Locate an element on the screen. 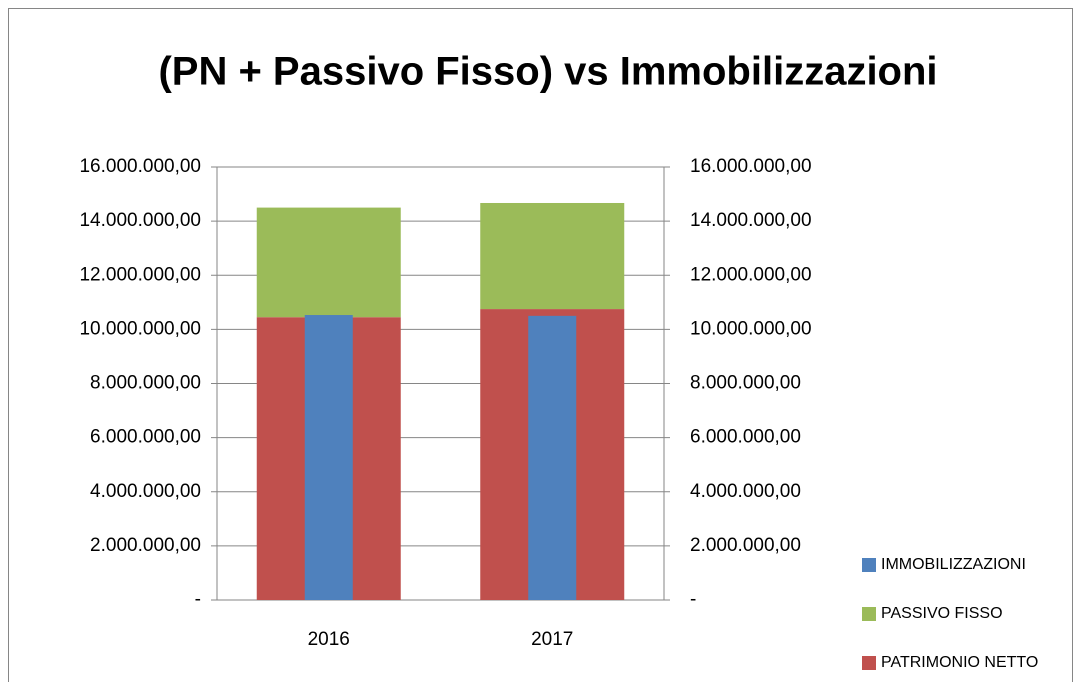  y2-tick-label: 6.000.000,00 is located at coordinates (745, 437).